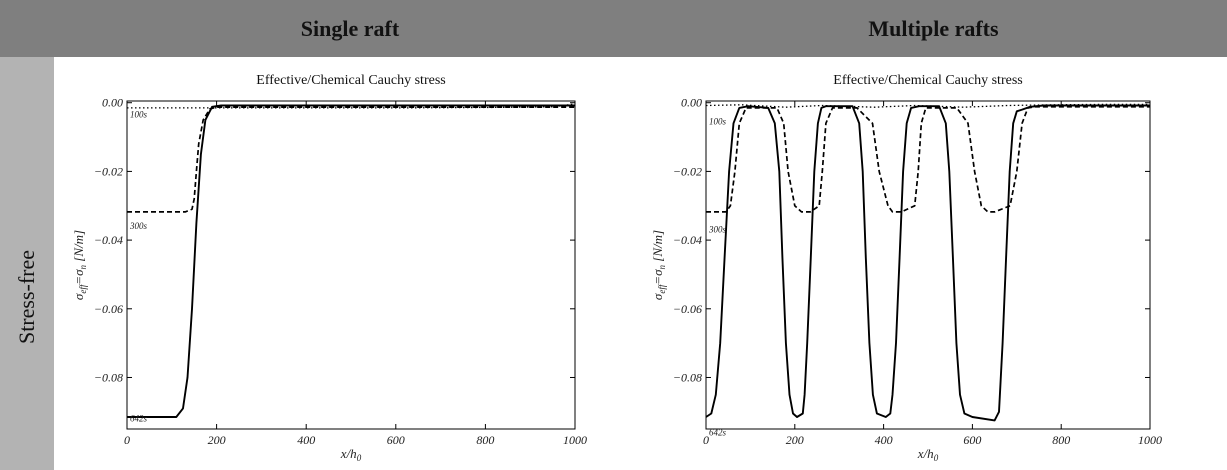 This screenshot has height=470, width=1227. I want to click on column-title-multiple-rafts: Multiple rafts, so click(933, 28).